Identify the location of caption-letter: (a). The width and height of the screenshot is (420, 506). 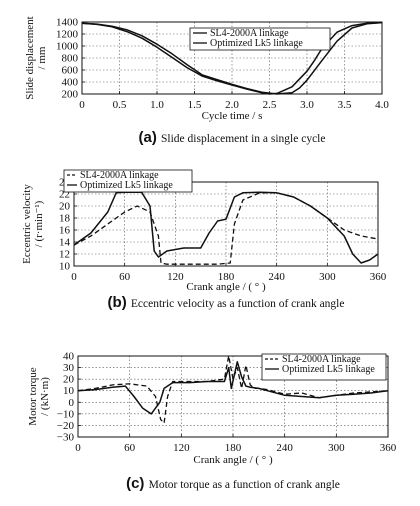
(150, 137).